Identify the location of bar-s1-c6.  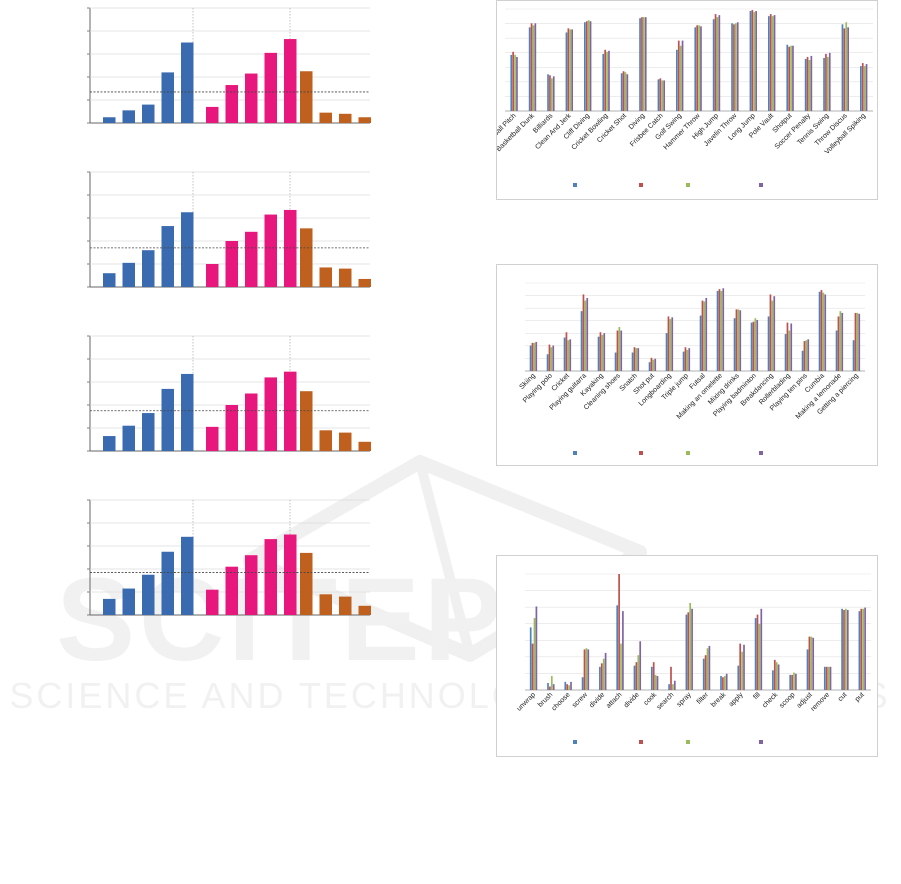
(603, 82).